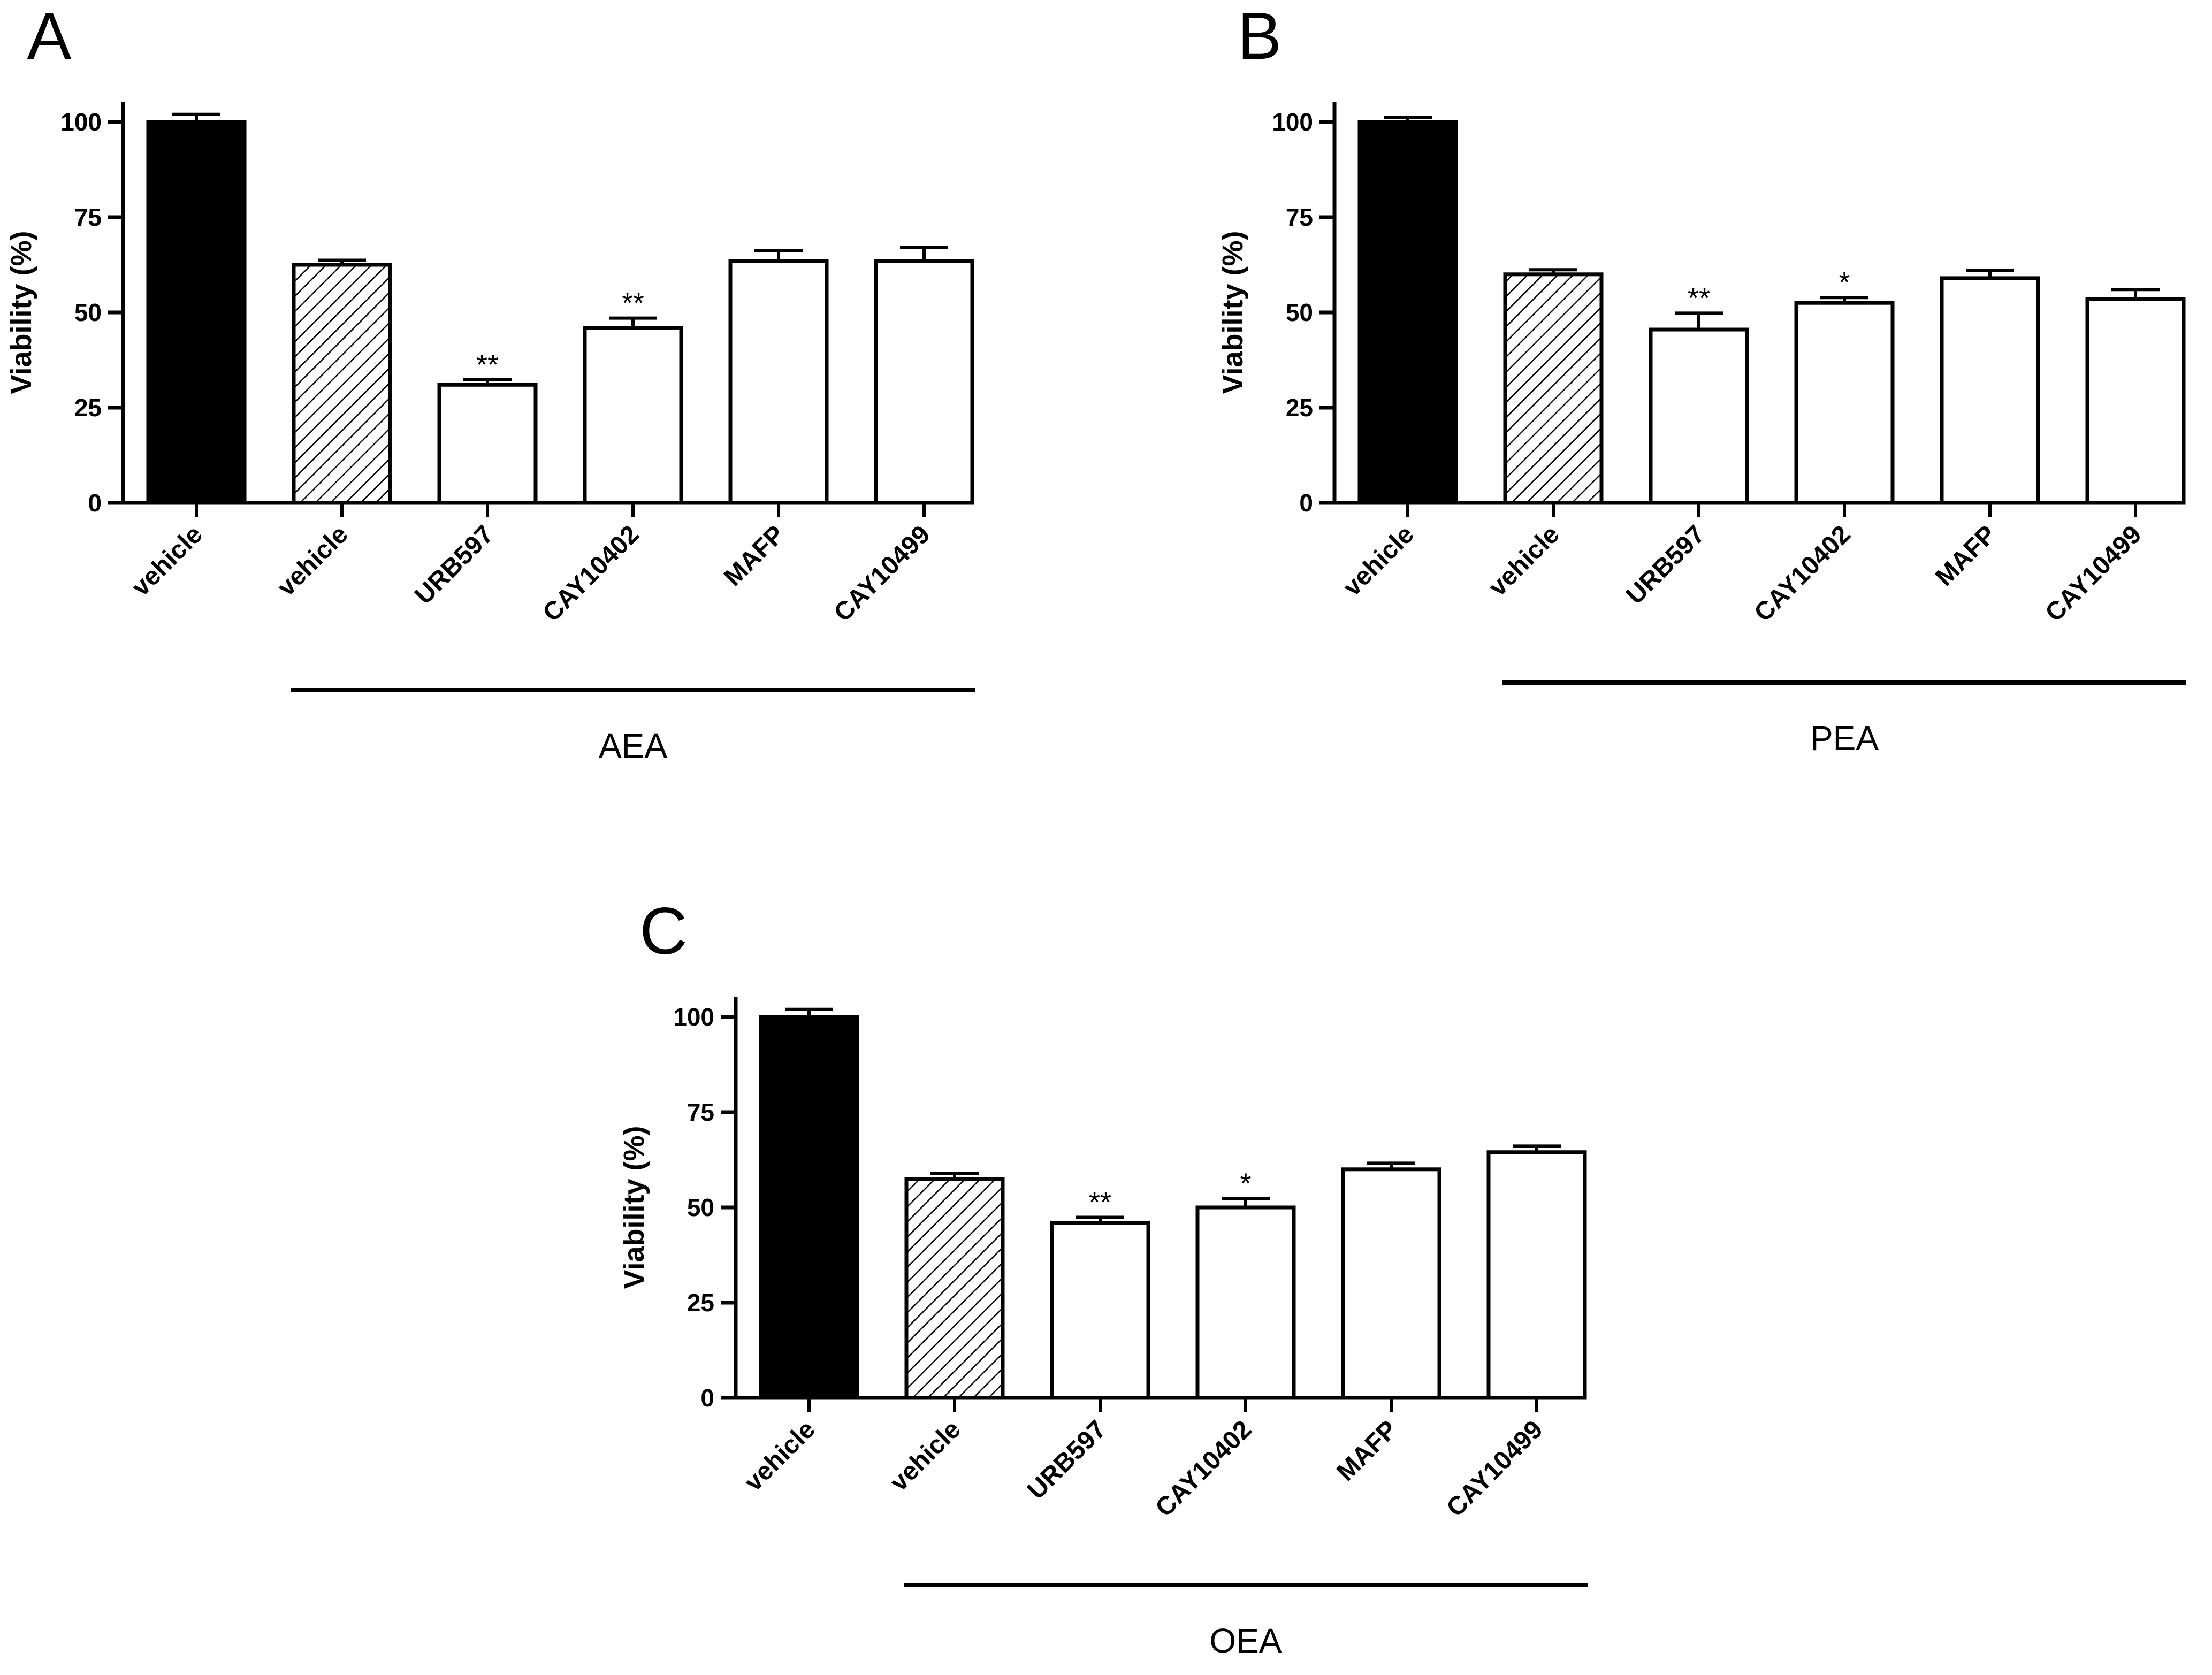  What do you see at coordinates (1845, 738) in the screenshot?
I see `group-label: PEA` at bounding box center [1845, 738].